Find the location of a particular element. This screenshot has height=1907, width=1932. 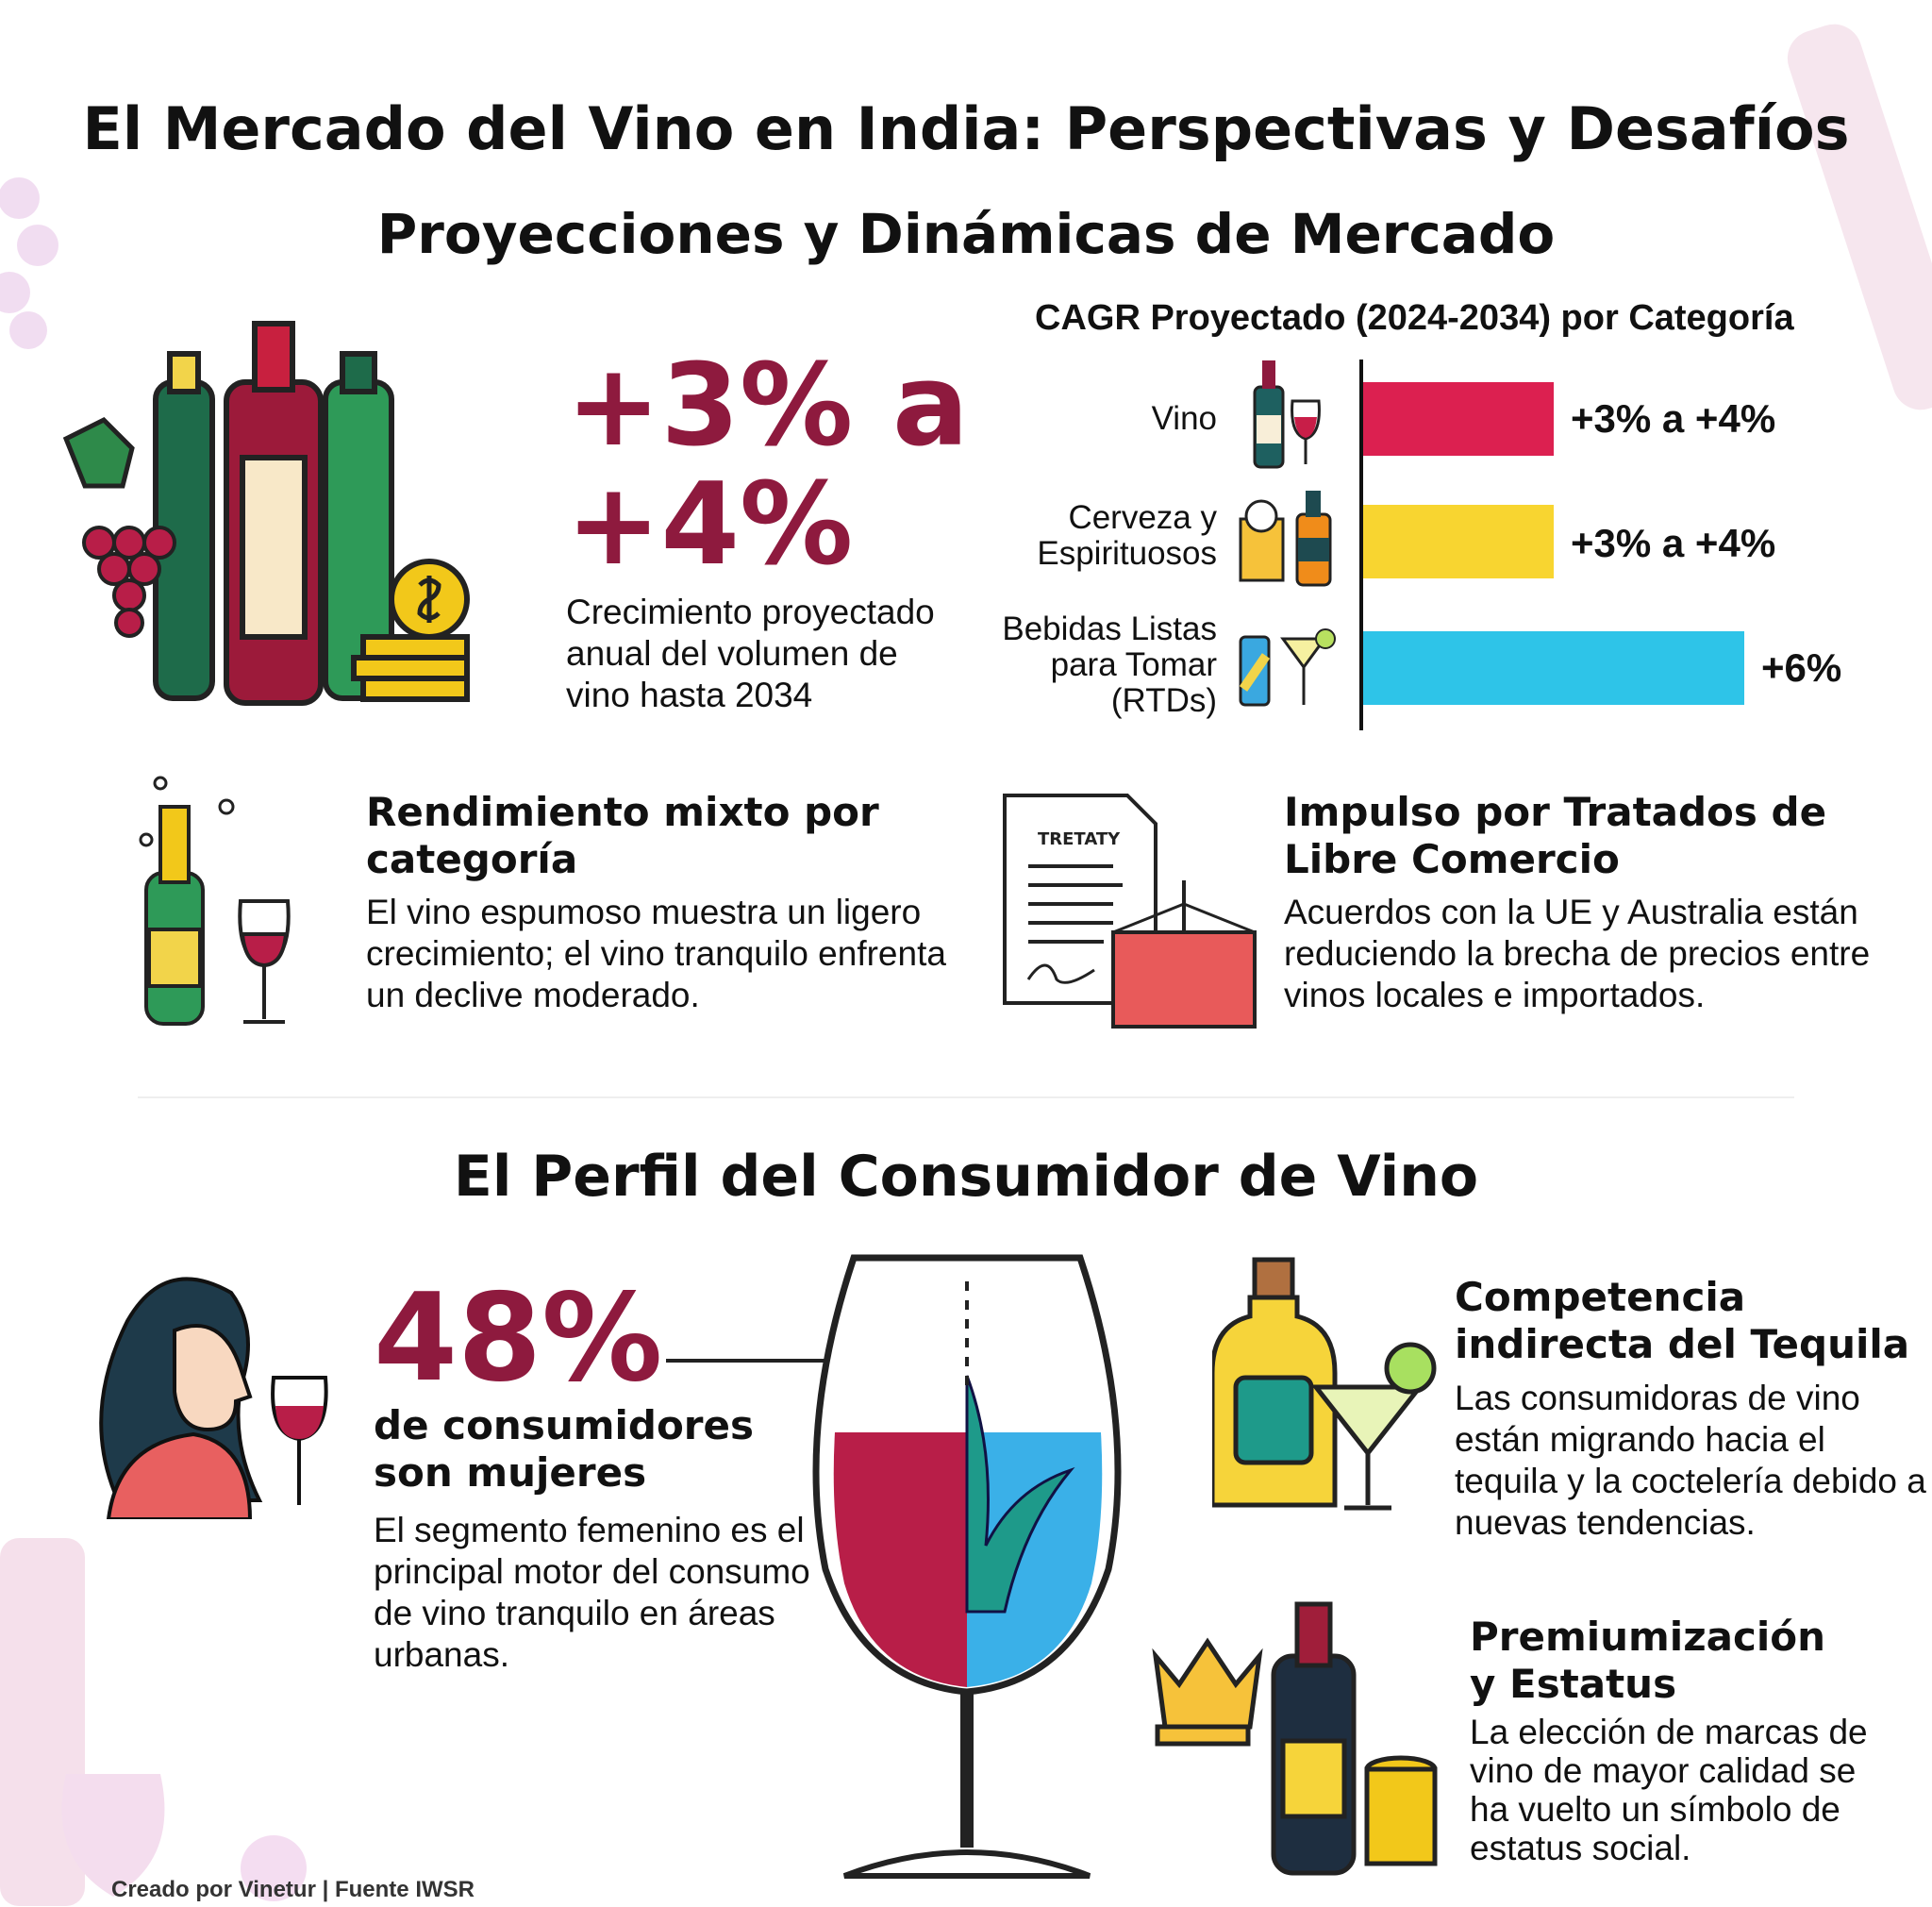

wine-bottles-icon is located at coordinates (266, 513).